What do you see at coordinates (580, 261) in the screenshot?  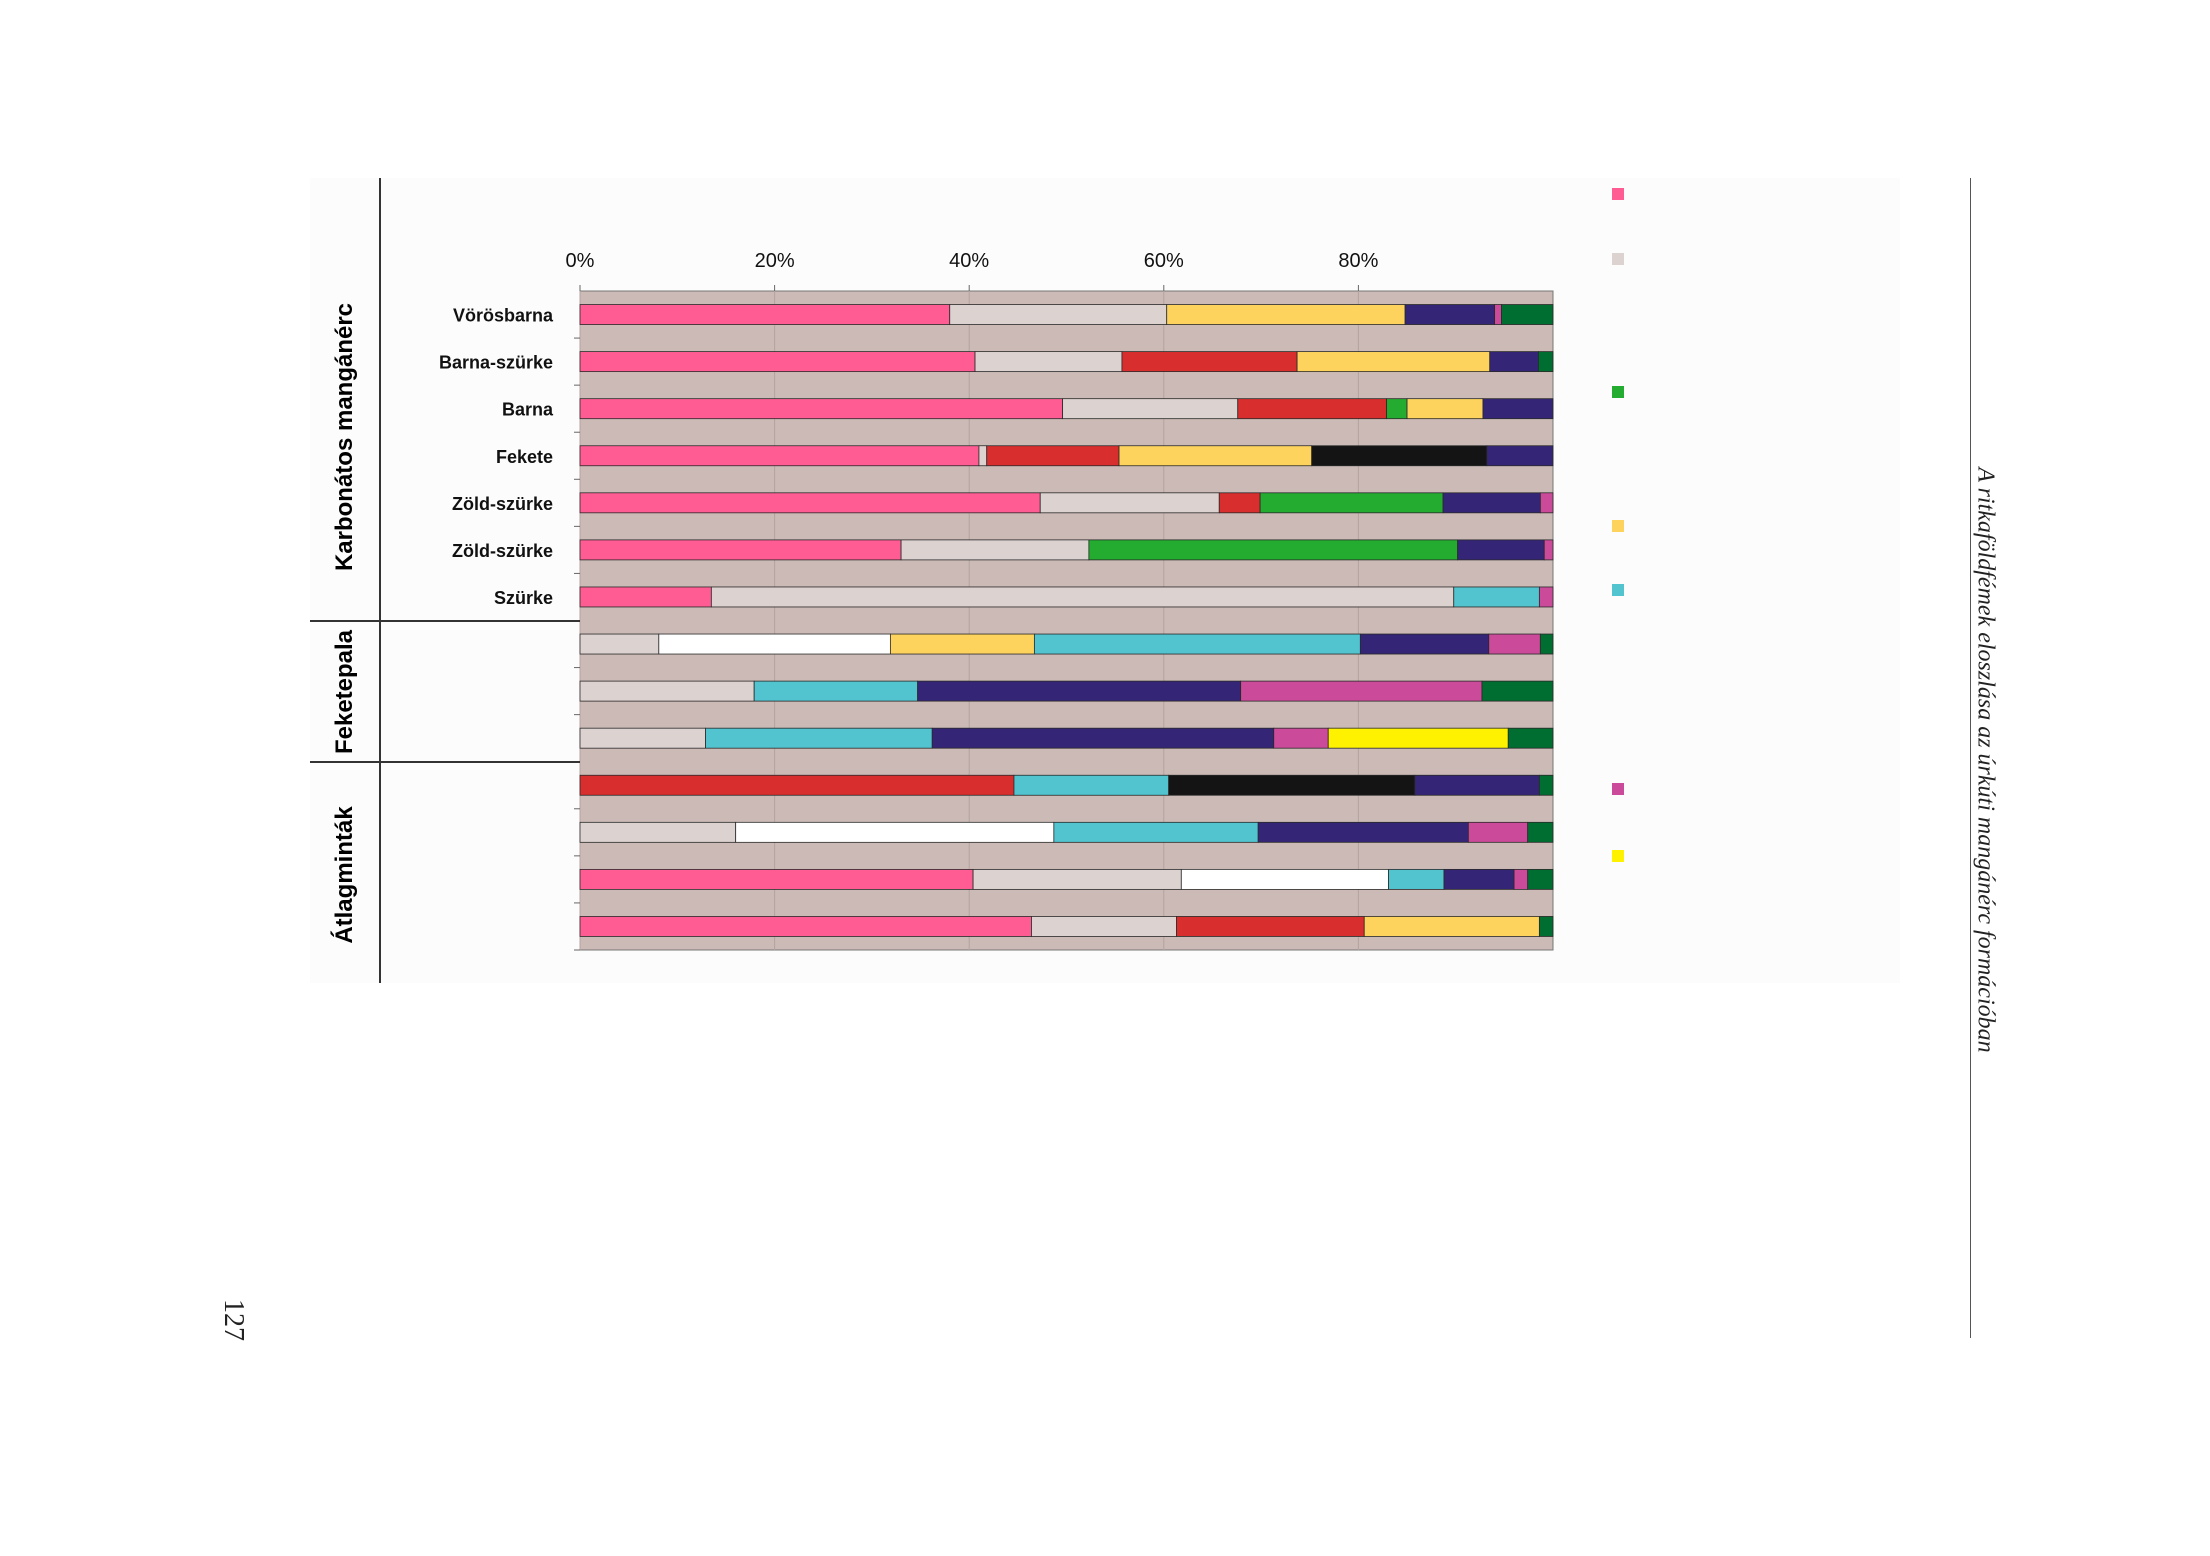 I see `x-tick-label: 0%` at bounding box center [580, 261].